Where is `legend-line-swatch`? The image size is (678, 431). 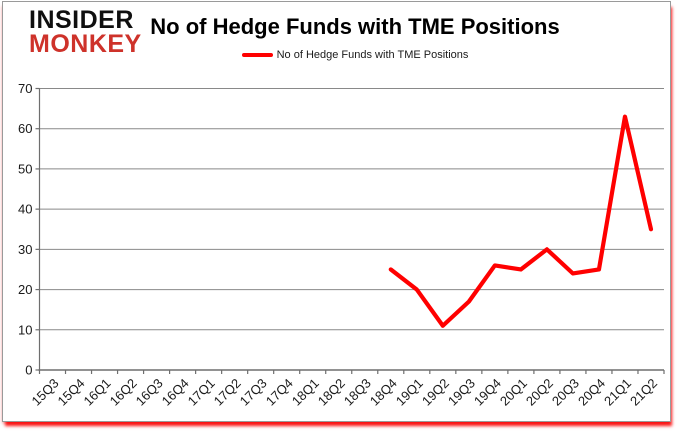
legend-line-swatch is located at coordinates (257, 55).